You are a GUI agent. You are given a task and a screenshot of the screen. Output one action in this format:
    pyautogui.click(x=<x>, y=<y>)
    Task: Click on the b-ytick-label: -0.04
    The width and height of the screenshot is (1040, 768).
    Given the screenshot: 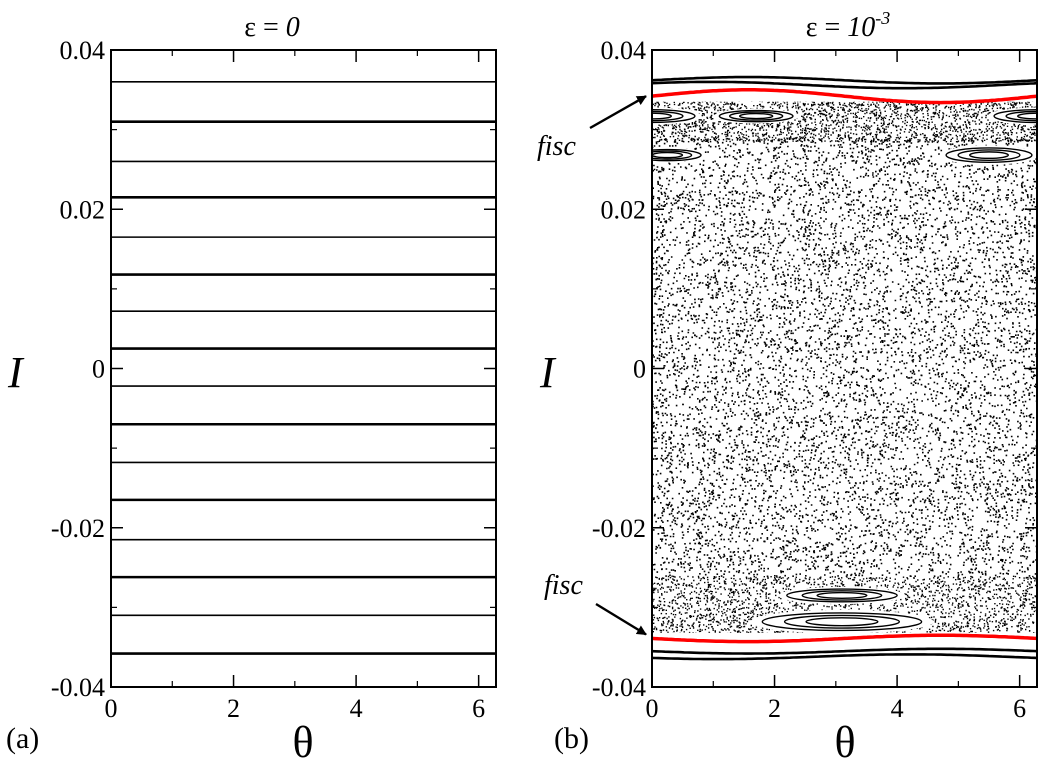 What is the action you would take?
    pyautogui.click(x=619, y=687)
    